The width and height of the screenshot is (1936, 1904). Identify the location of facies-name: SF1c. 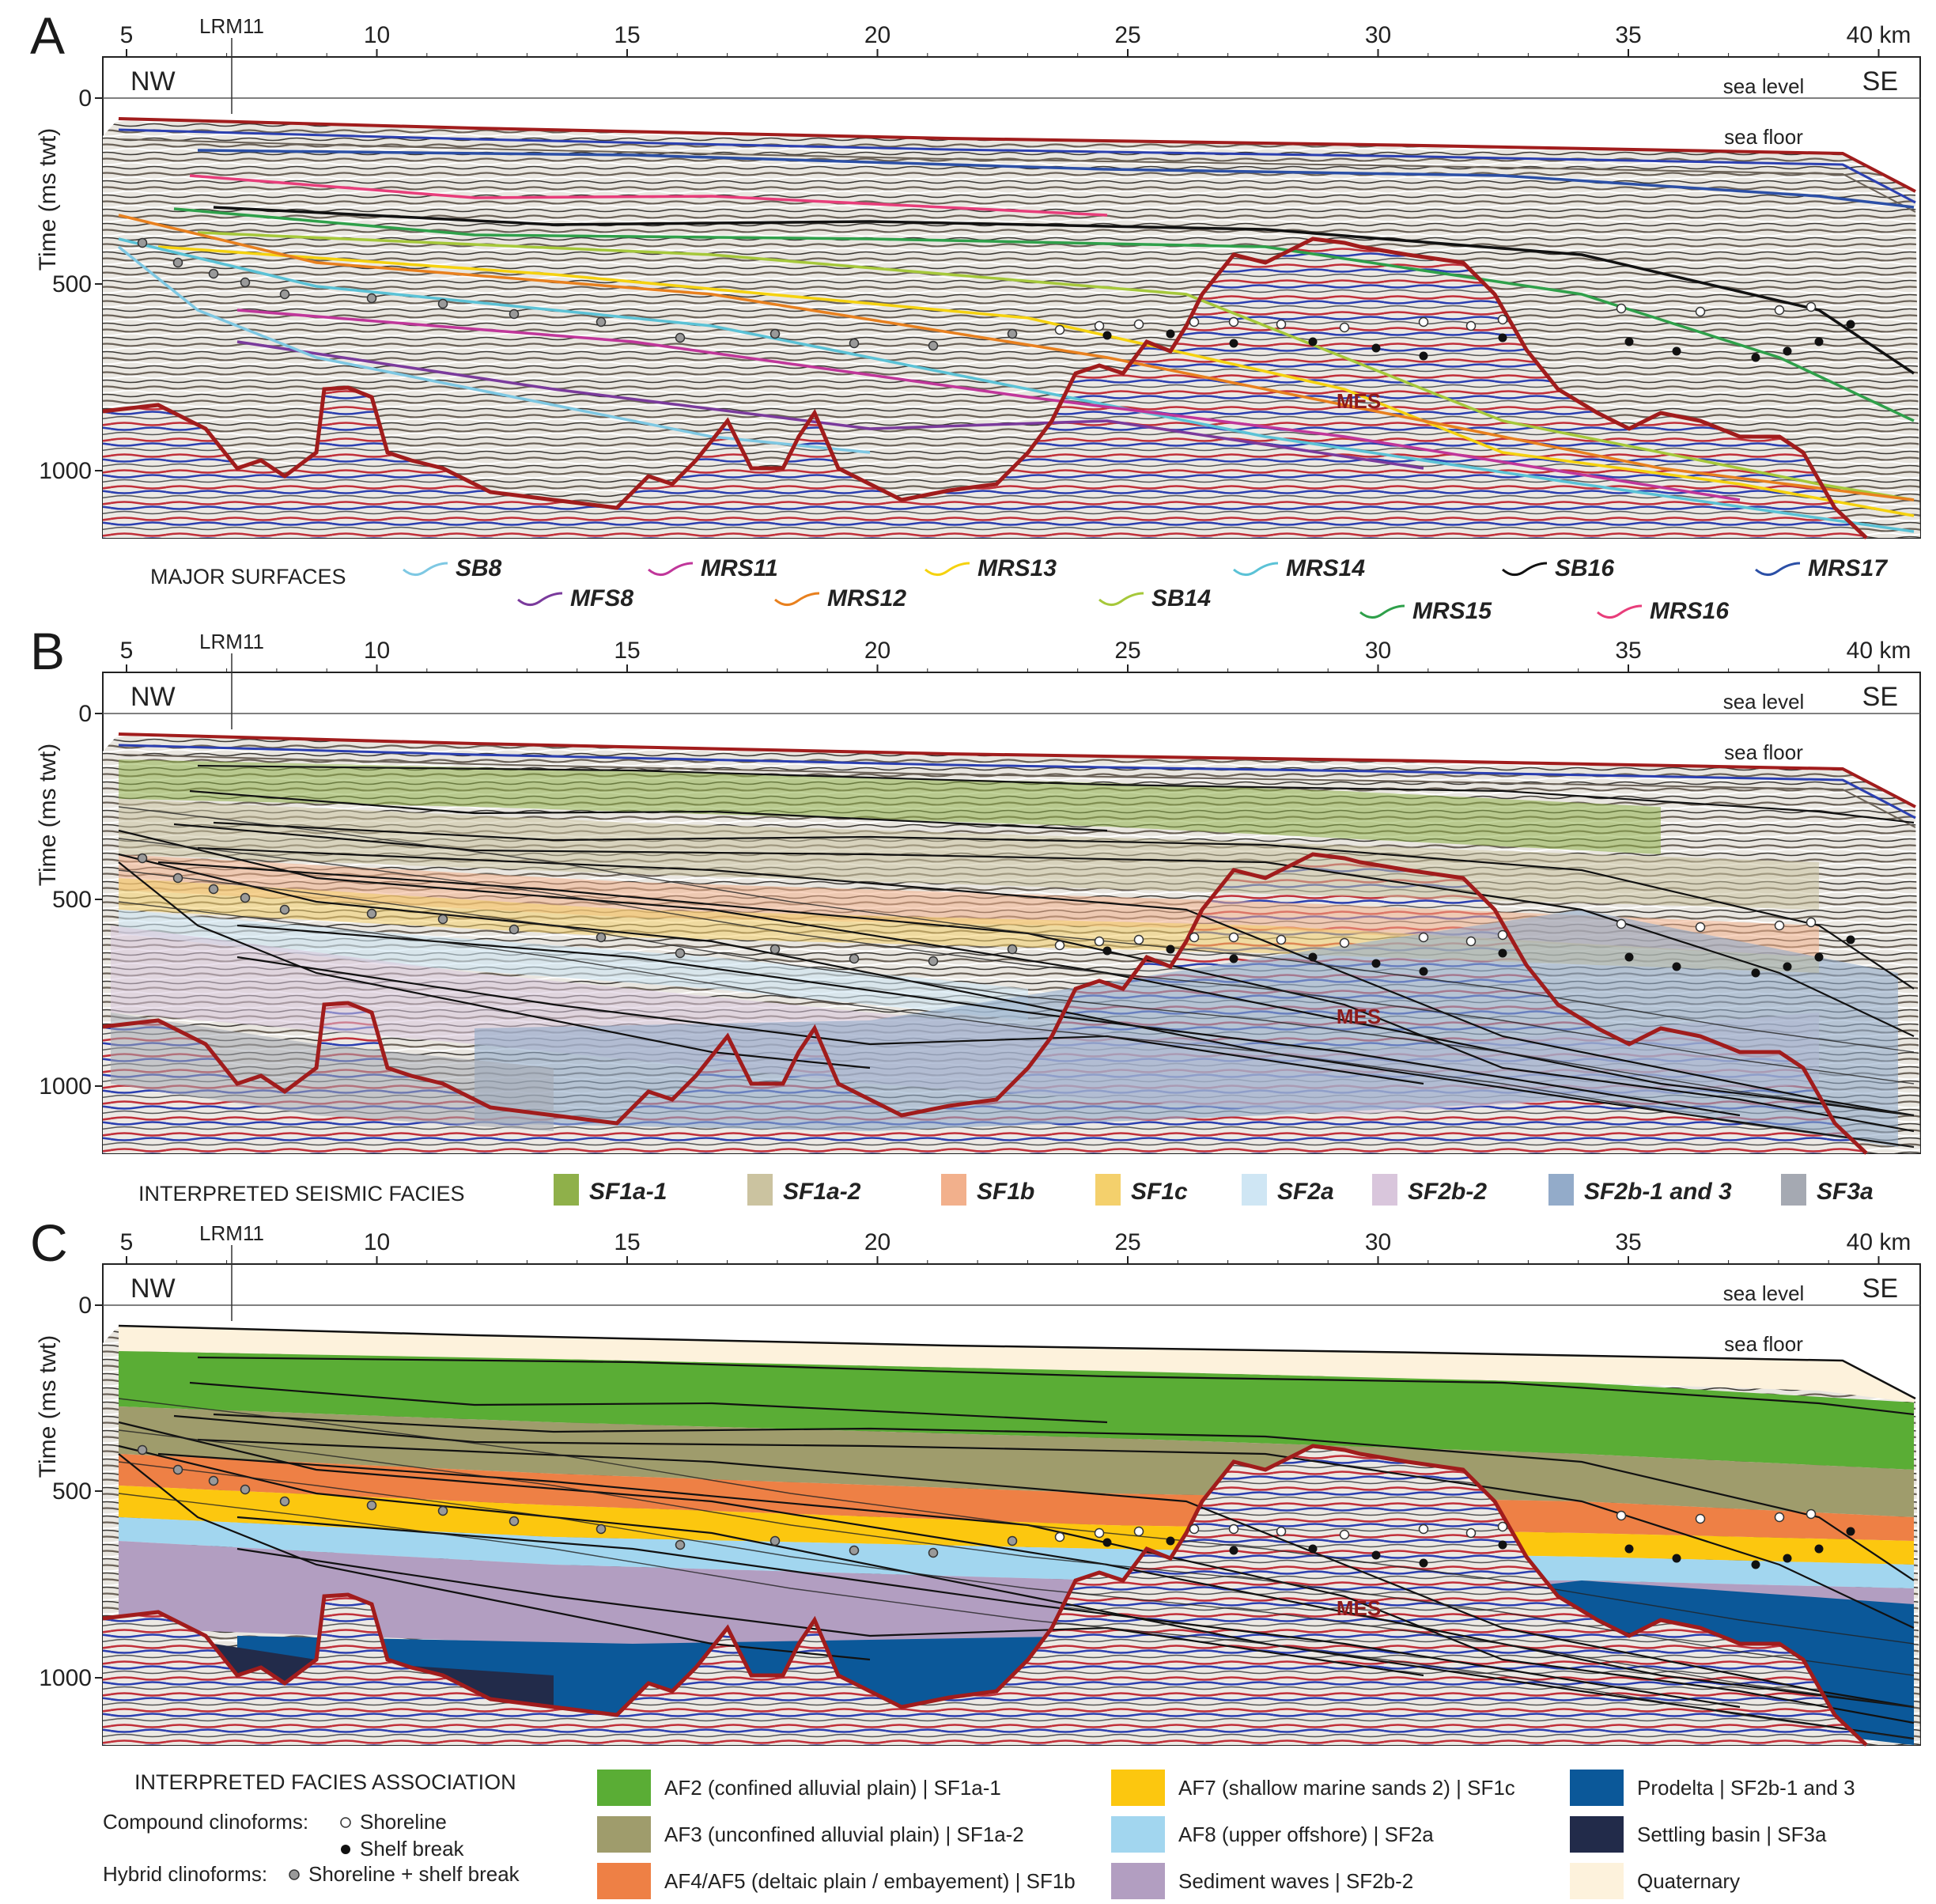
(1159, 1192).